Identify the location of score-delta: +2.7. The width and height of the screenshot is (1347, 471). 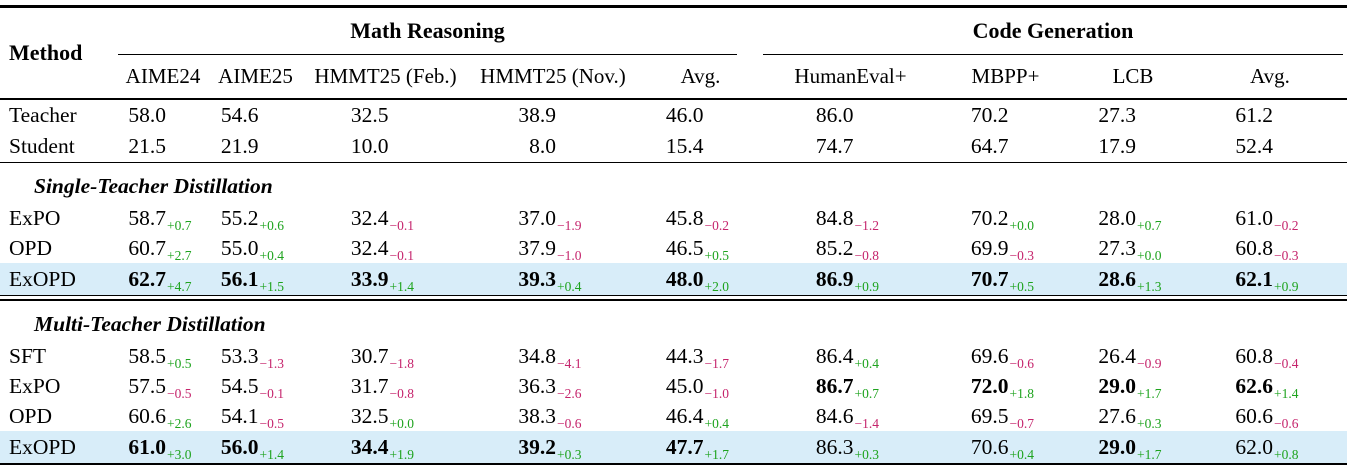
(179, 255).